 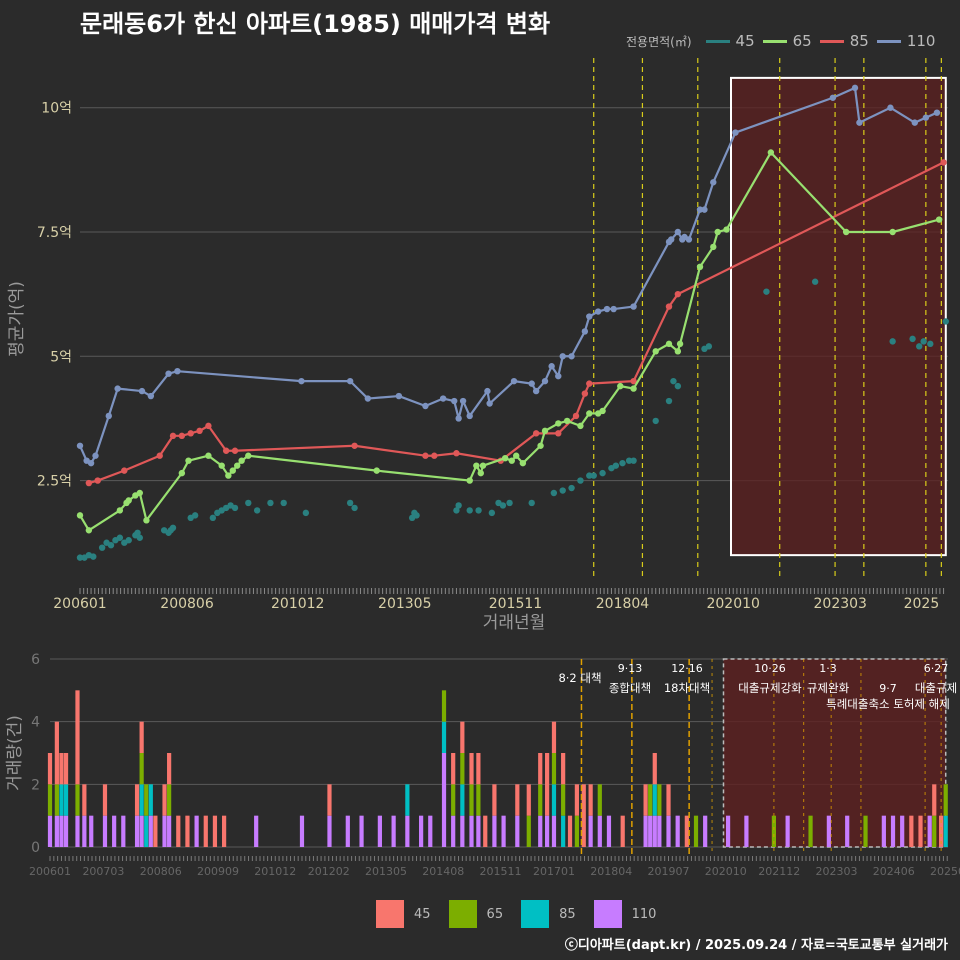 What do you see at coordinates (56, 109) in the screenshot?
I see `y-tick-label: 10억` at bounding box center [56, 109].